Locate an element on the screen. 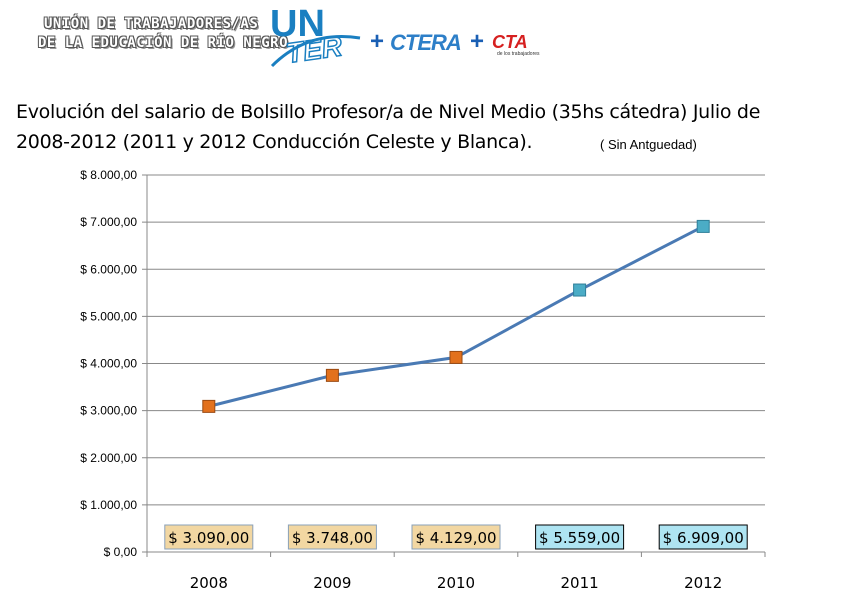  x-tick-label: 2009 is located at coordinates (332, 583).